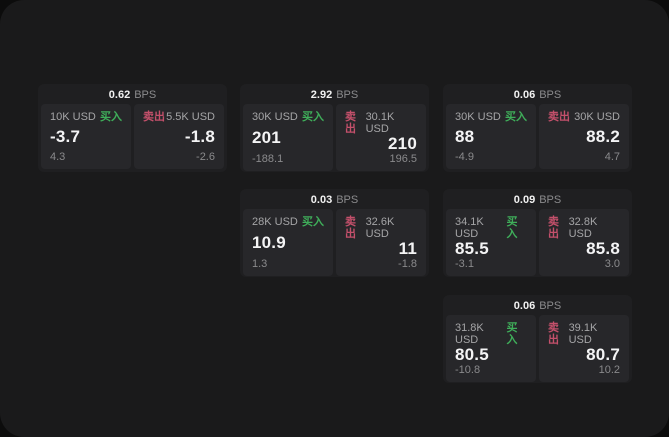 The height and width of the screenshot is (437, 669). I want to click on spread-header: 0.62 BPS, so click(132, 95).